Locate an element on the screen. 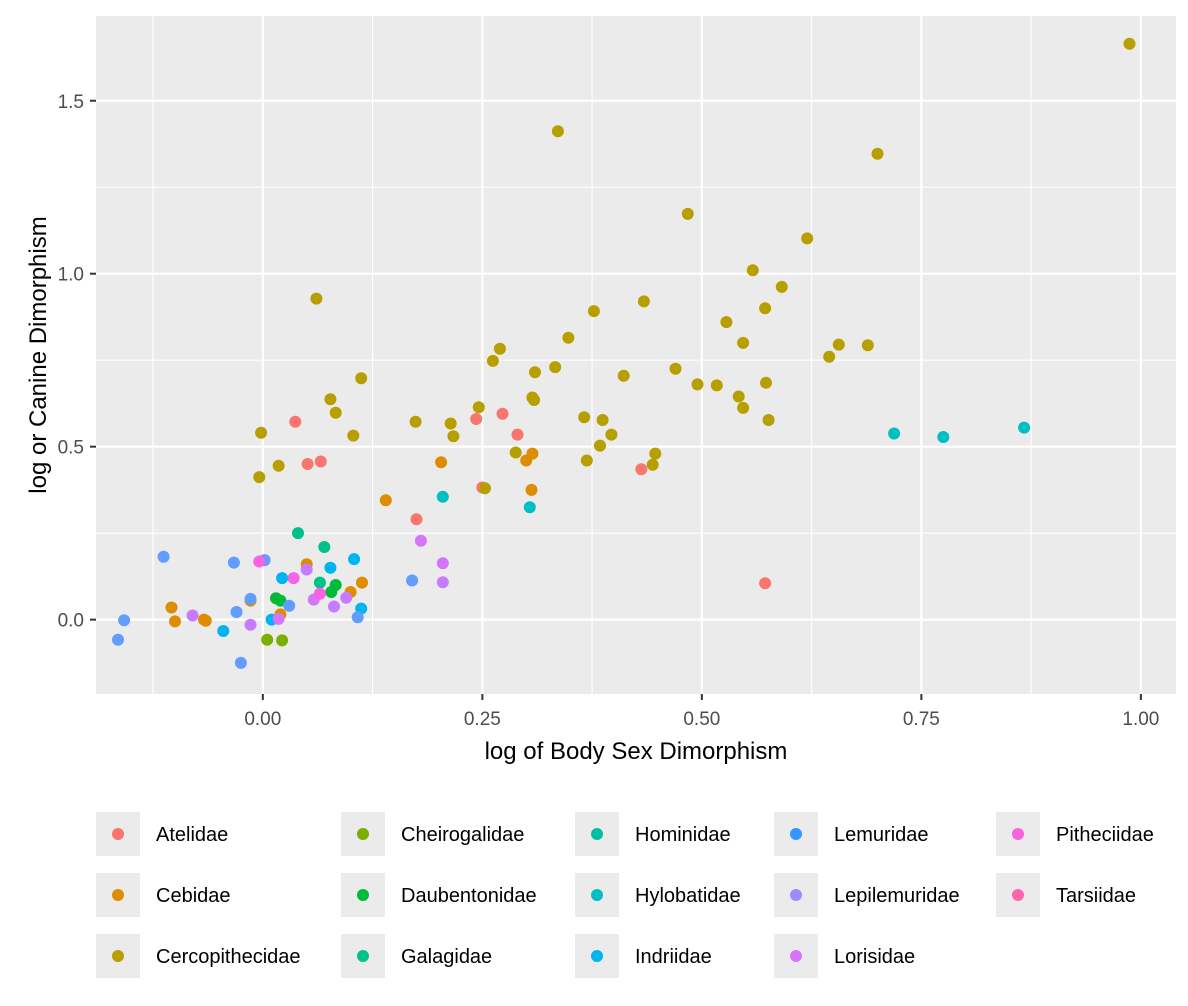  y-tick-label: 0.5 is located at coordinates (71, 448).